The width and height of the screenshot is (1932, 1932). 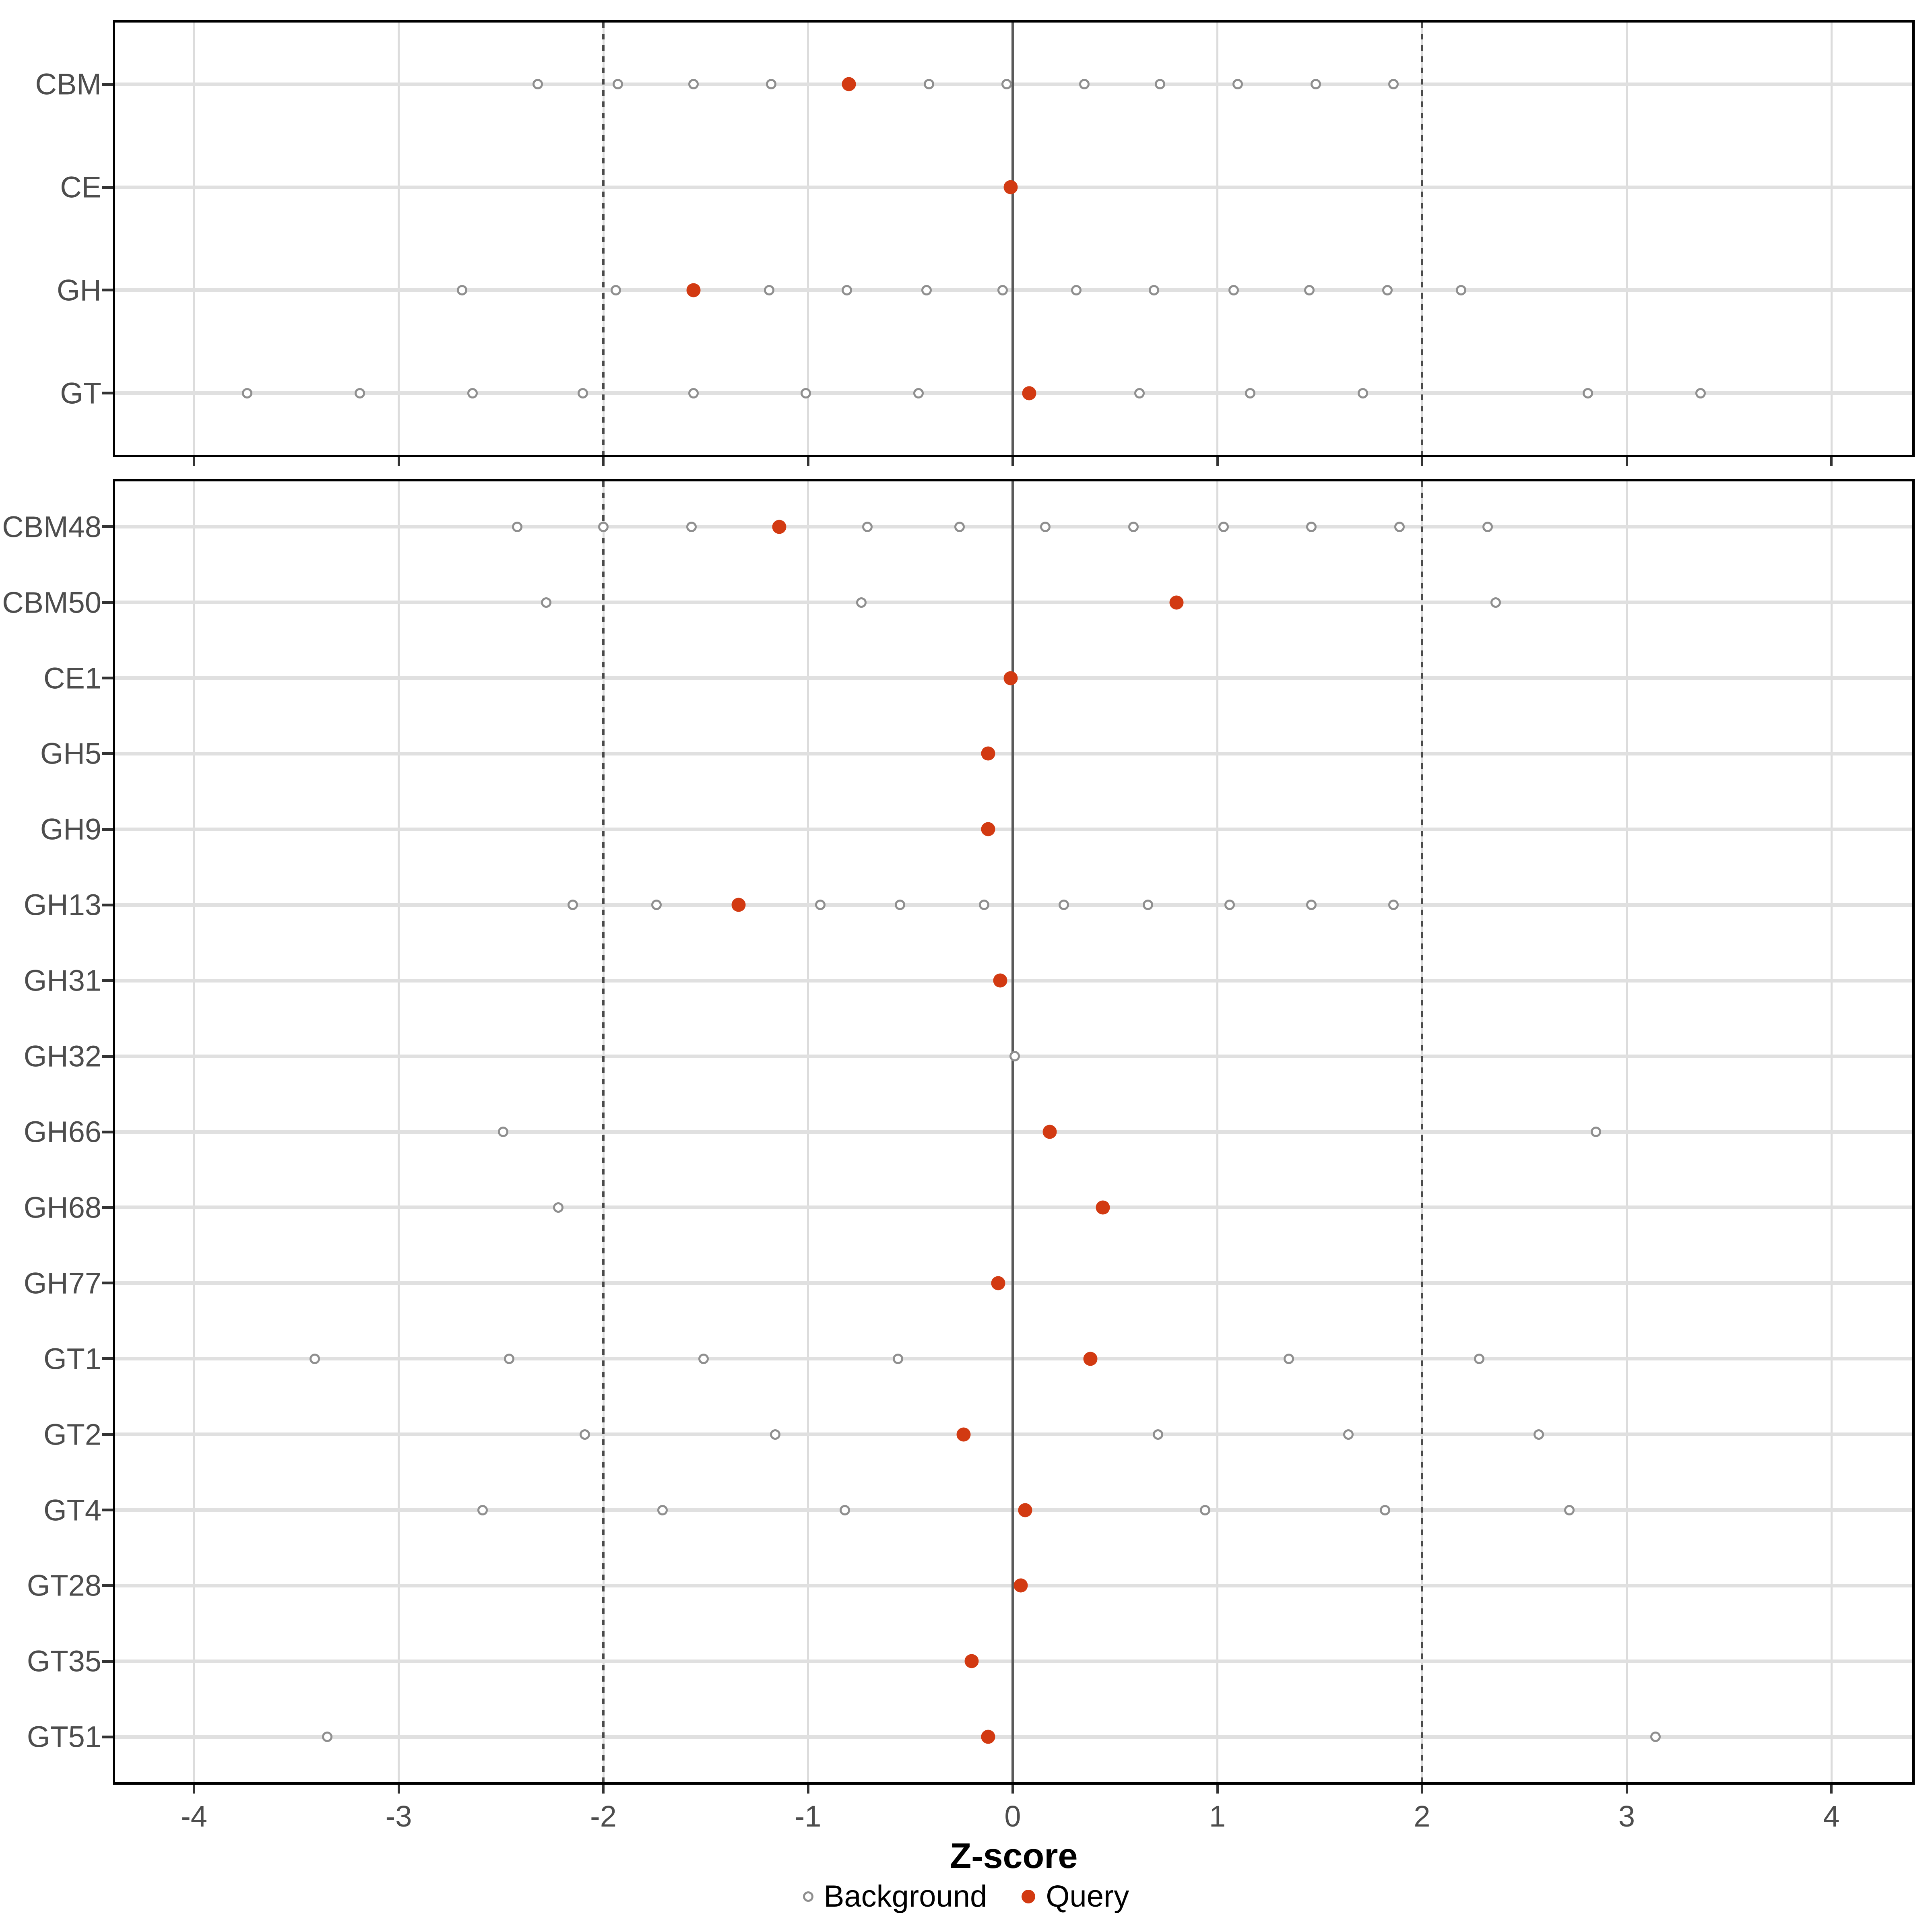 What do you see at coordinates (107, 1358) in the screenshot?
I see `y-tick-GT1` at bounding box center [107, 1358].